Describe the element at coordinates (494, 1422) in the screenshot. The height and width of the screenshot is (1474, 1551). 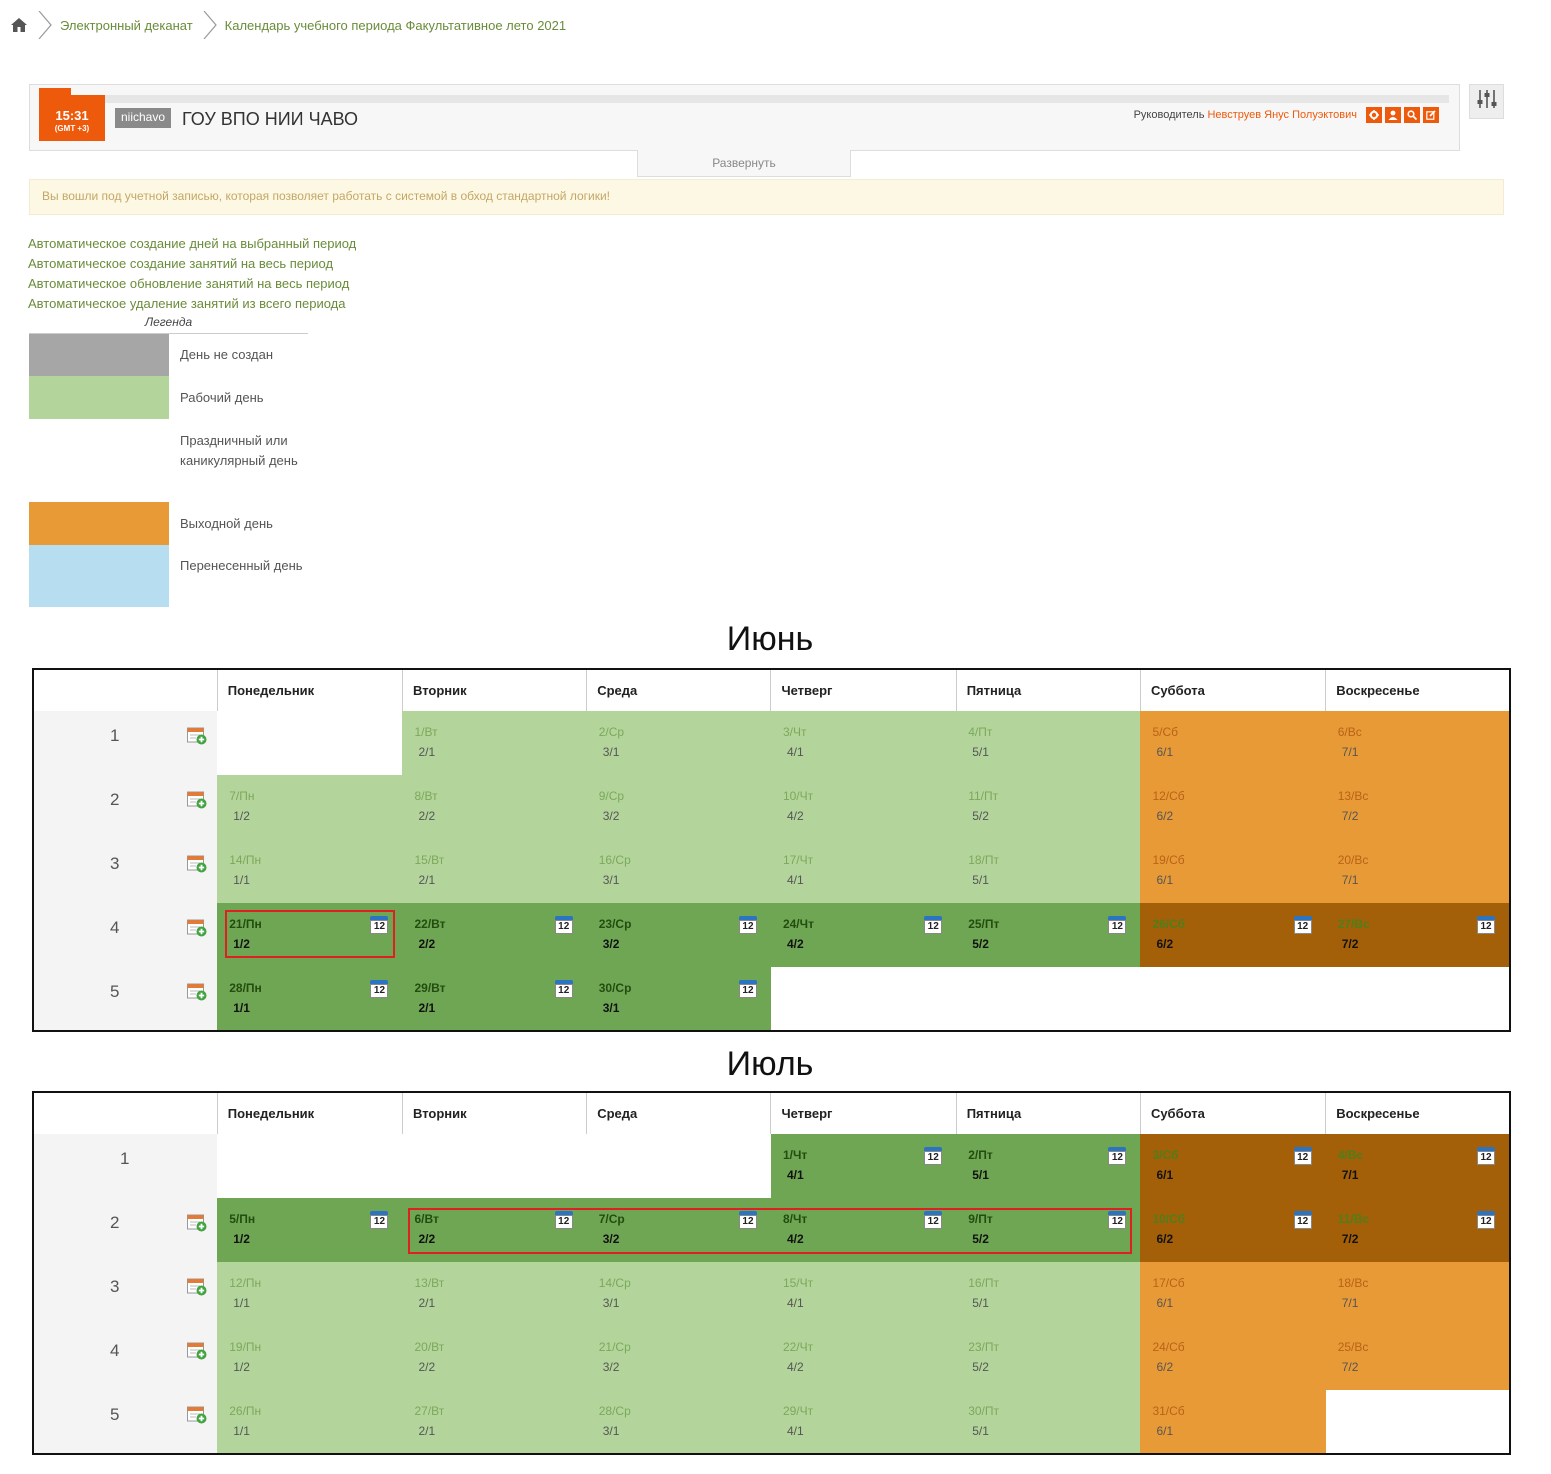
I see `day-cell: 27/Вт 2/1` at that location.